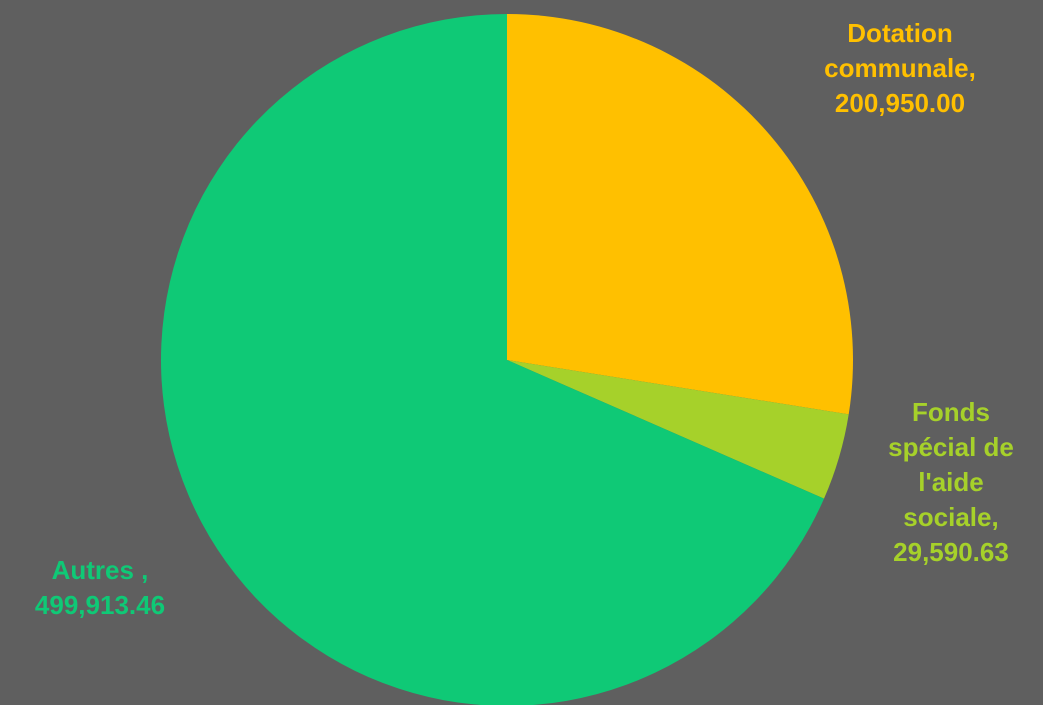 Image resolution: width=1043 pixels, height=705 pixels. I want to click on pie-slice-fonds-sp-cial-de-l-aide-sociale, so click(678, 429).